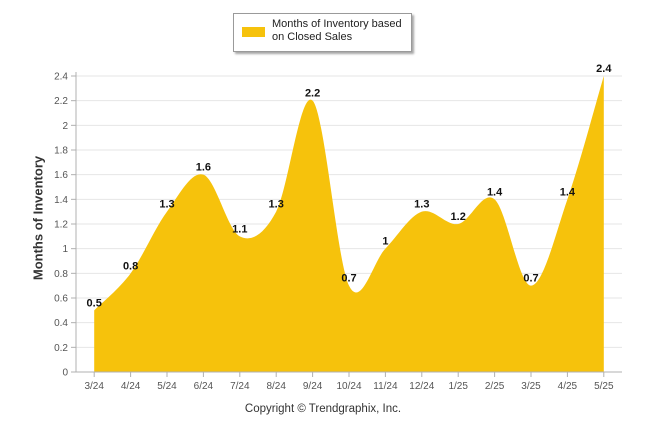 Image resolution: width=646 pixels, height=434 pixels. What do you see at coordinates (203, 168) in the screenshot?
I see `data-label: 1.6` at bounding box center [203, 168].